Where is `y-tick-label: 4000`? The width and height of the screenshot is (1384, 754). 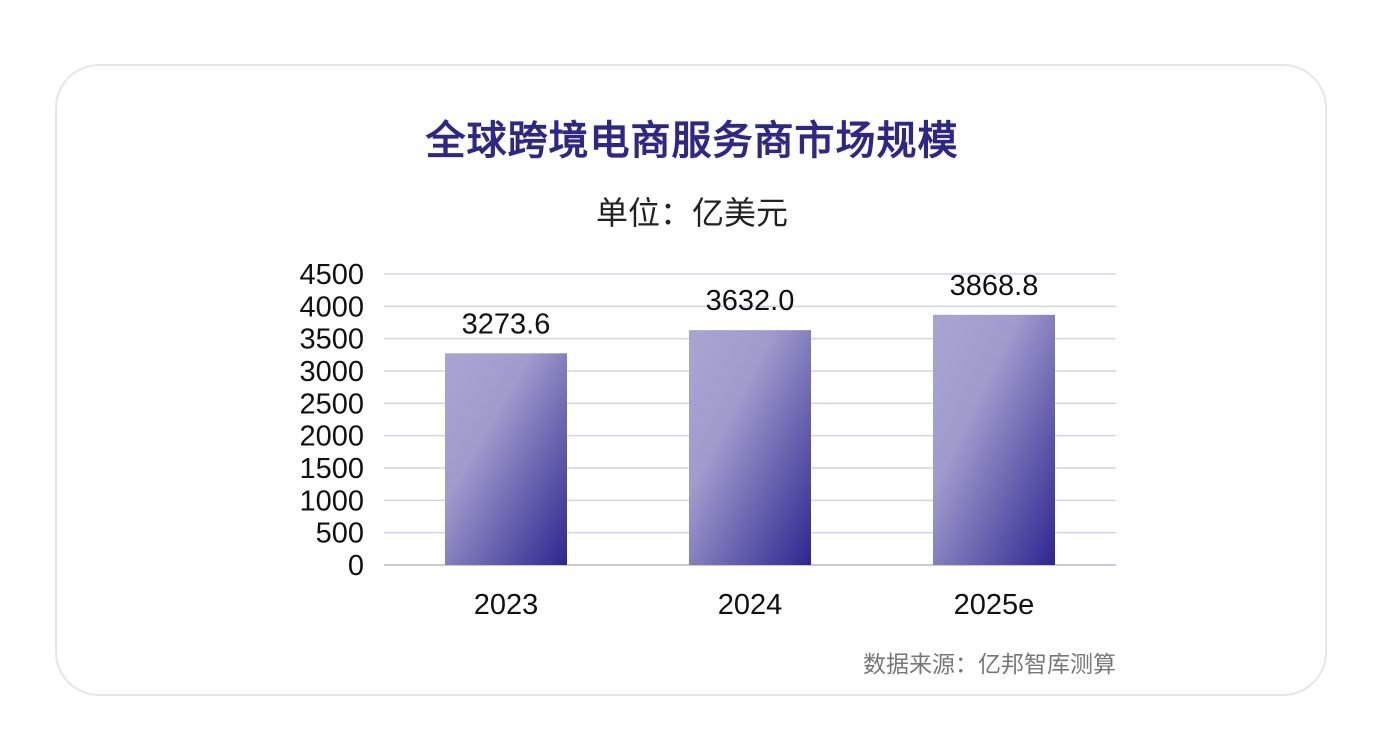 y-tick-label: 4000 is located at coordinates (331, 307).